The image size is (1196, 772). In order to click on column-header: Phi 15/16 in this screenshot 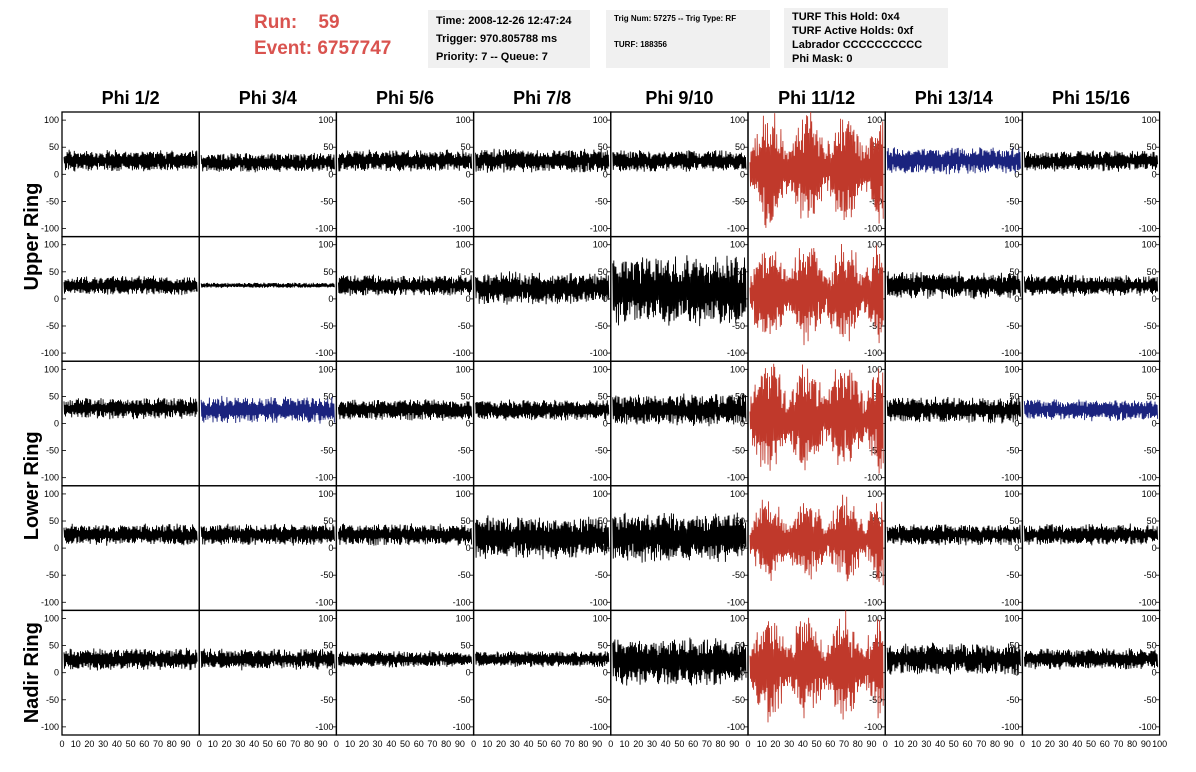, I will do `click(1091, 98)`.